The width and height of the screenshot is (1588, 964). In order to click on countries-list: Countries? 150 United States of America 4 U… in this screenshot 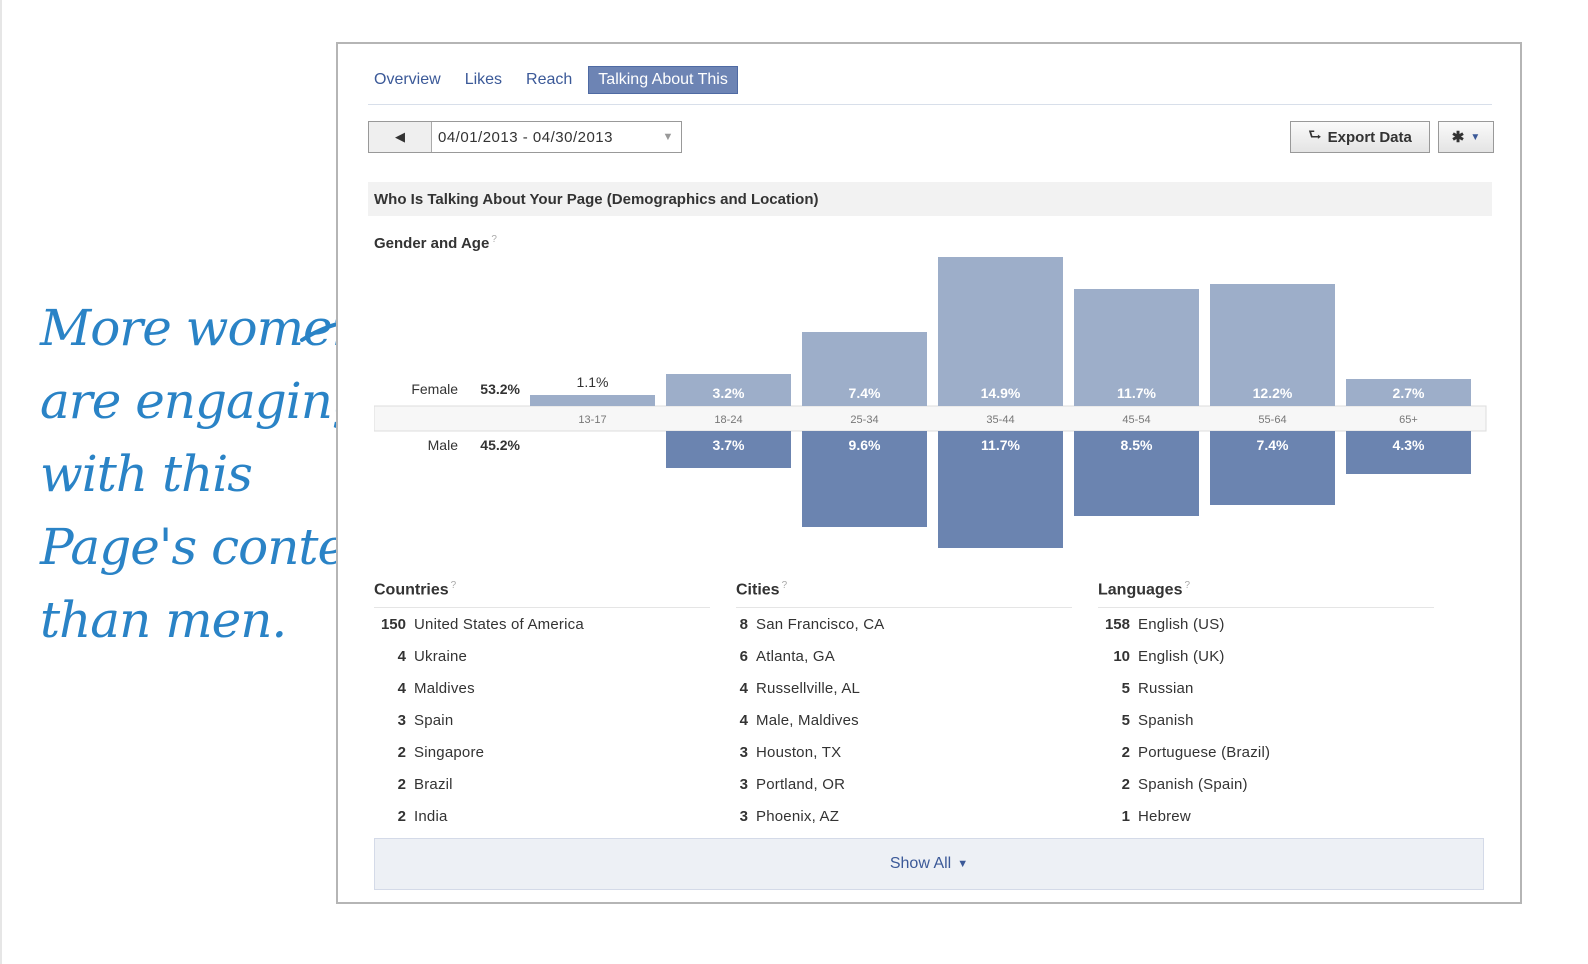, I will do `click(542, 706)`.